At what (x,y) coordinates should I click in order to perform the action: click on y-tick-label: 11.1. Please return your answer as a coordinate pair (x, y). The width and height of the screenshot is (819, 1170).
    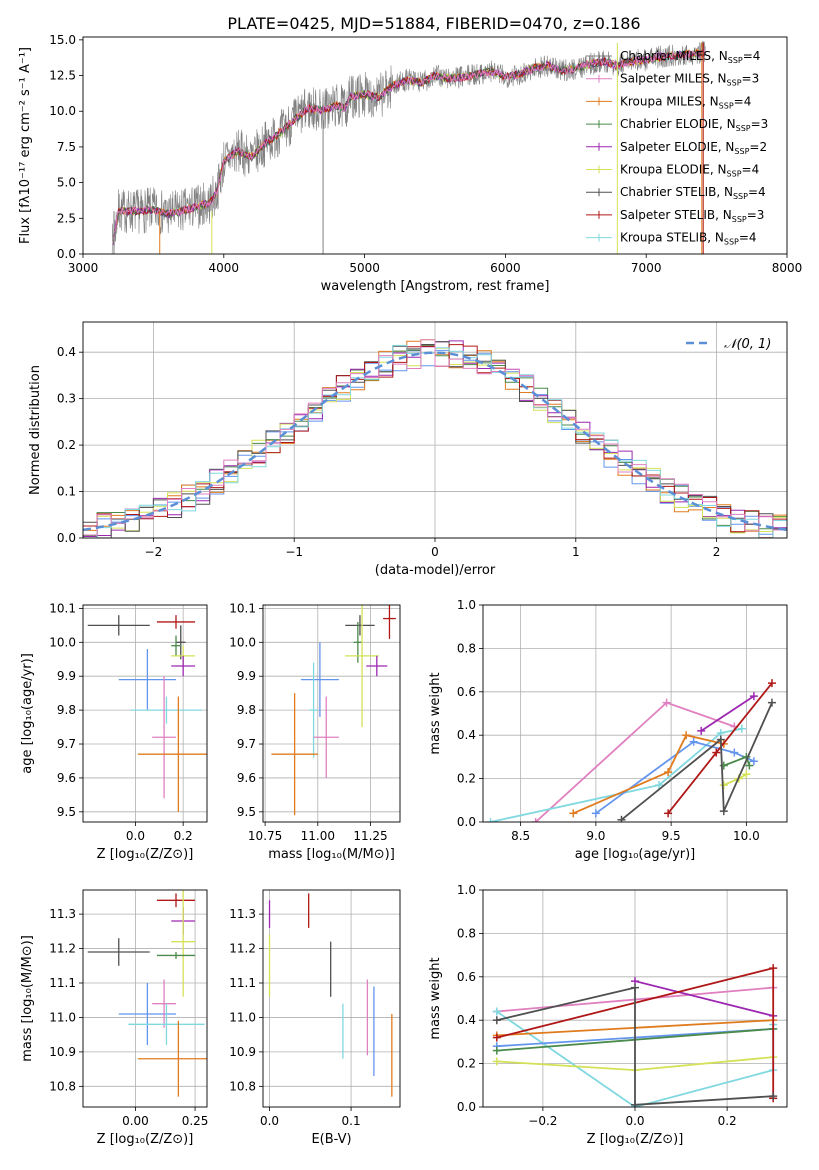
    Looking at the image, I should click on (62, 983).